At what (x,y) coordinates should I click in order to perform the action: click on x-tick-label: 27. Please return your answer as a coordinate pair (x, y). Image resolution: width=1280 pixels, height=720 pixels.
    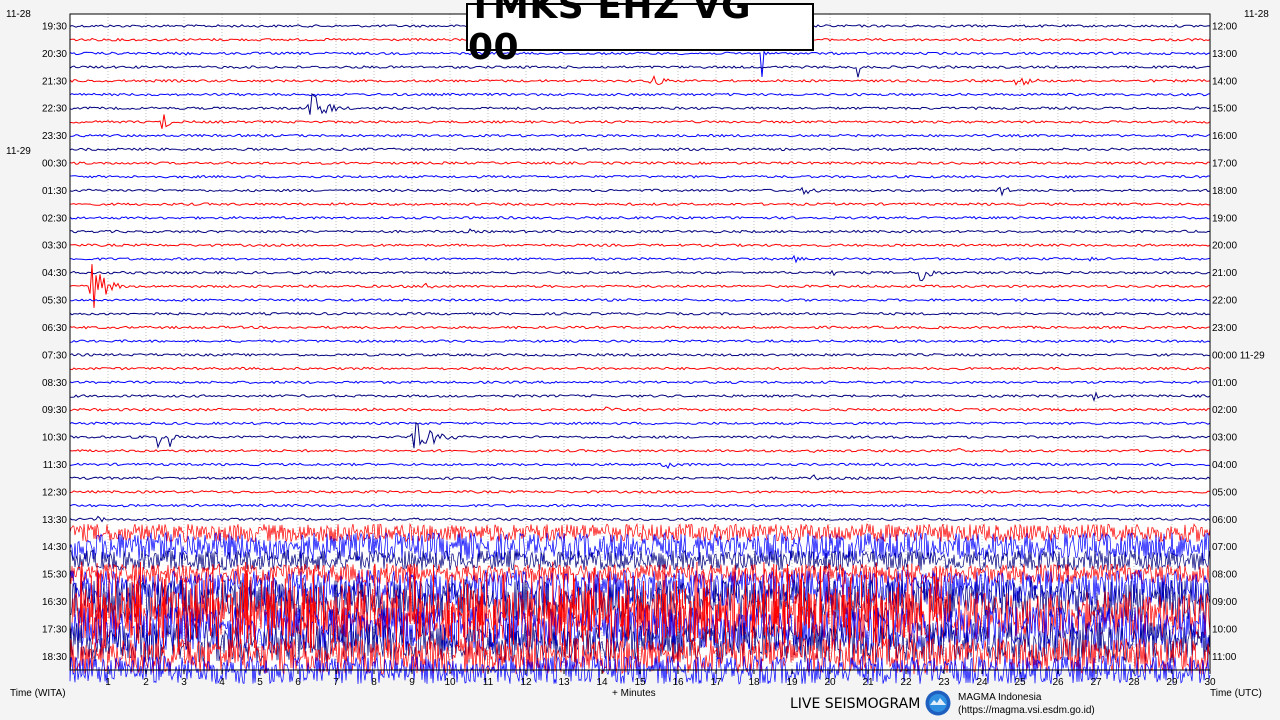
    Looking at the image, I should click on (1096, 682).